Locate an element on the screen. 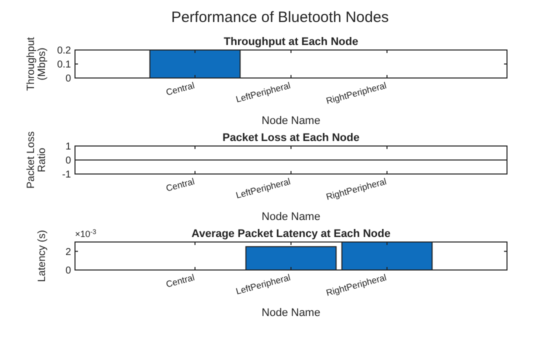 The width and height of the screenshot is (560, 337). text: ×10$^{-3}$ is located at coordinates (86, 233).